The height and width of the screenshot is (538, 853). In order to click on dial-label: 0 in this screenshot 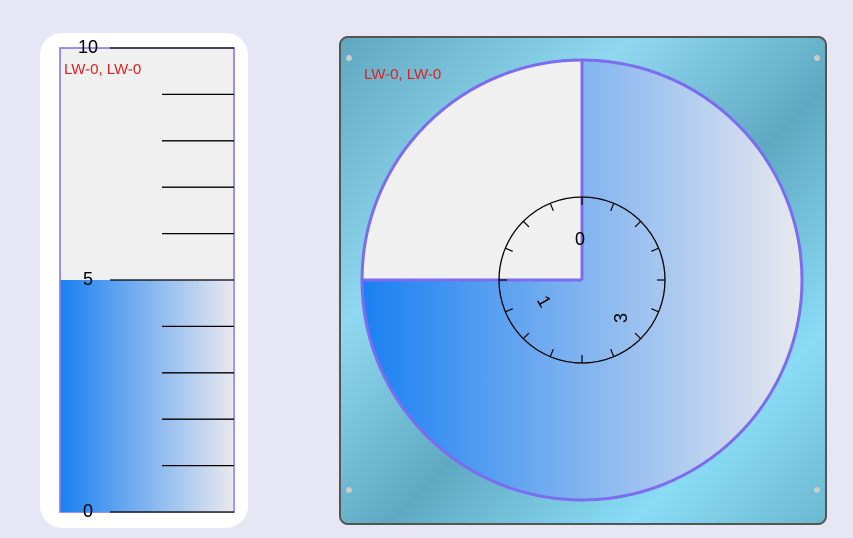, I will do `click(580, 239)`.